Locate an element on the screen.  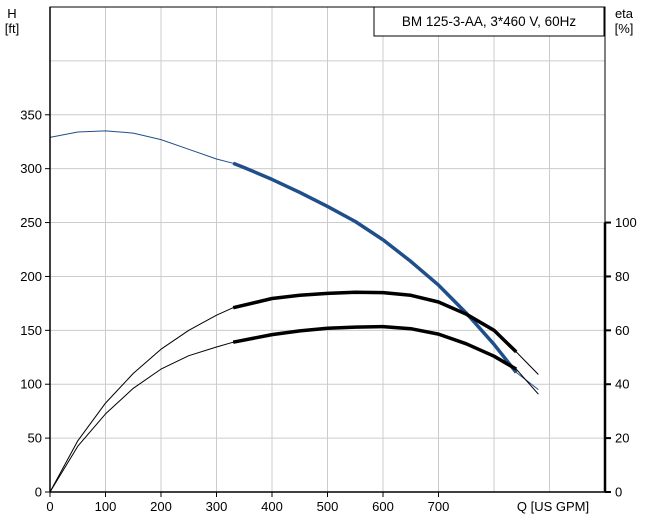
y-tick-label: 50 is located at coordinates (35, 438).